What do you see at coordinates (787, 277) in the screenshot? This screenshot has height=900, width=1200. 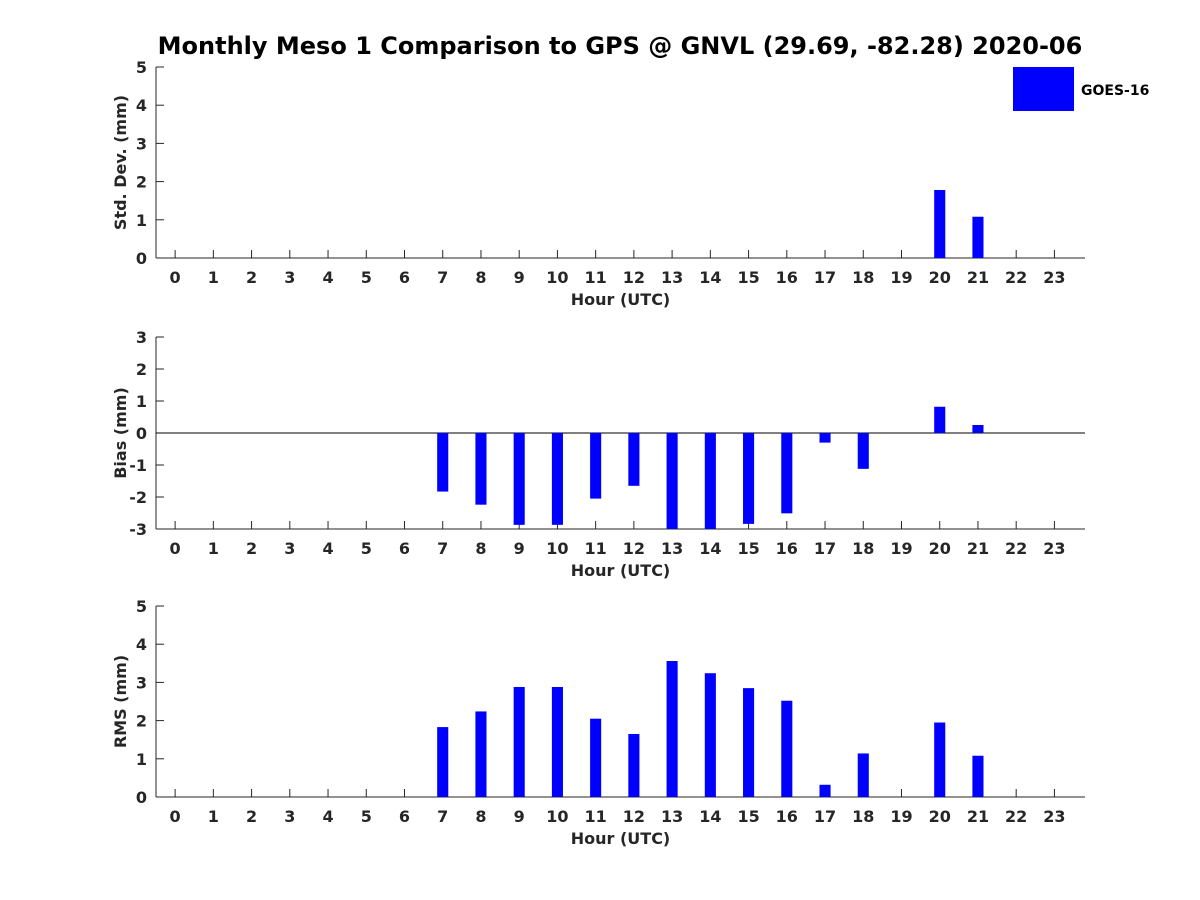 I see `std-dev-x-tick-label: 16` at bounding box center [787, 277].